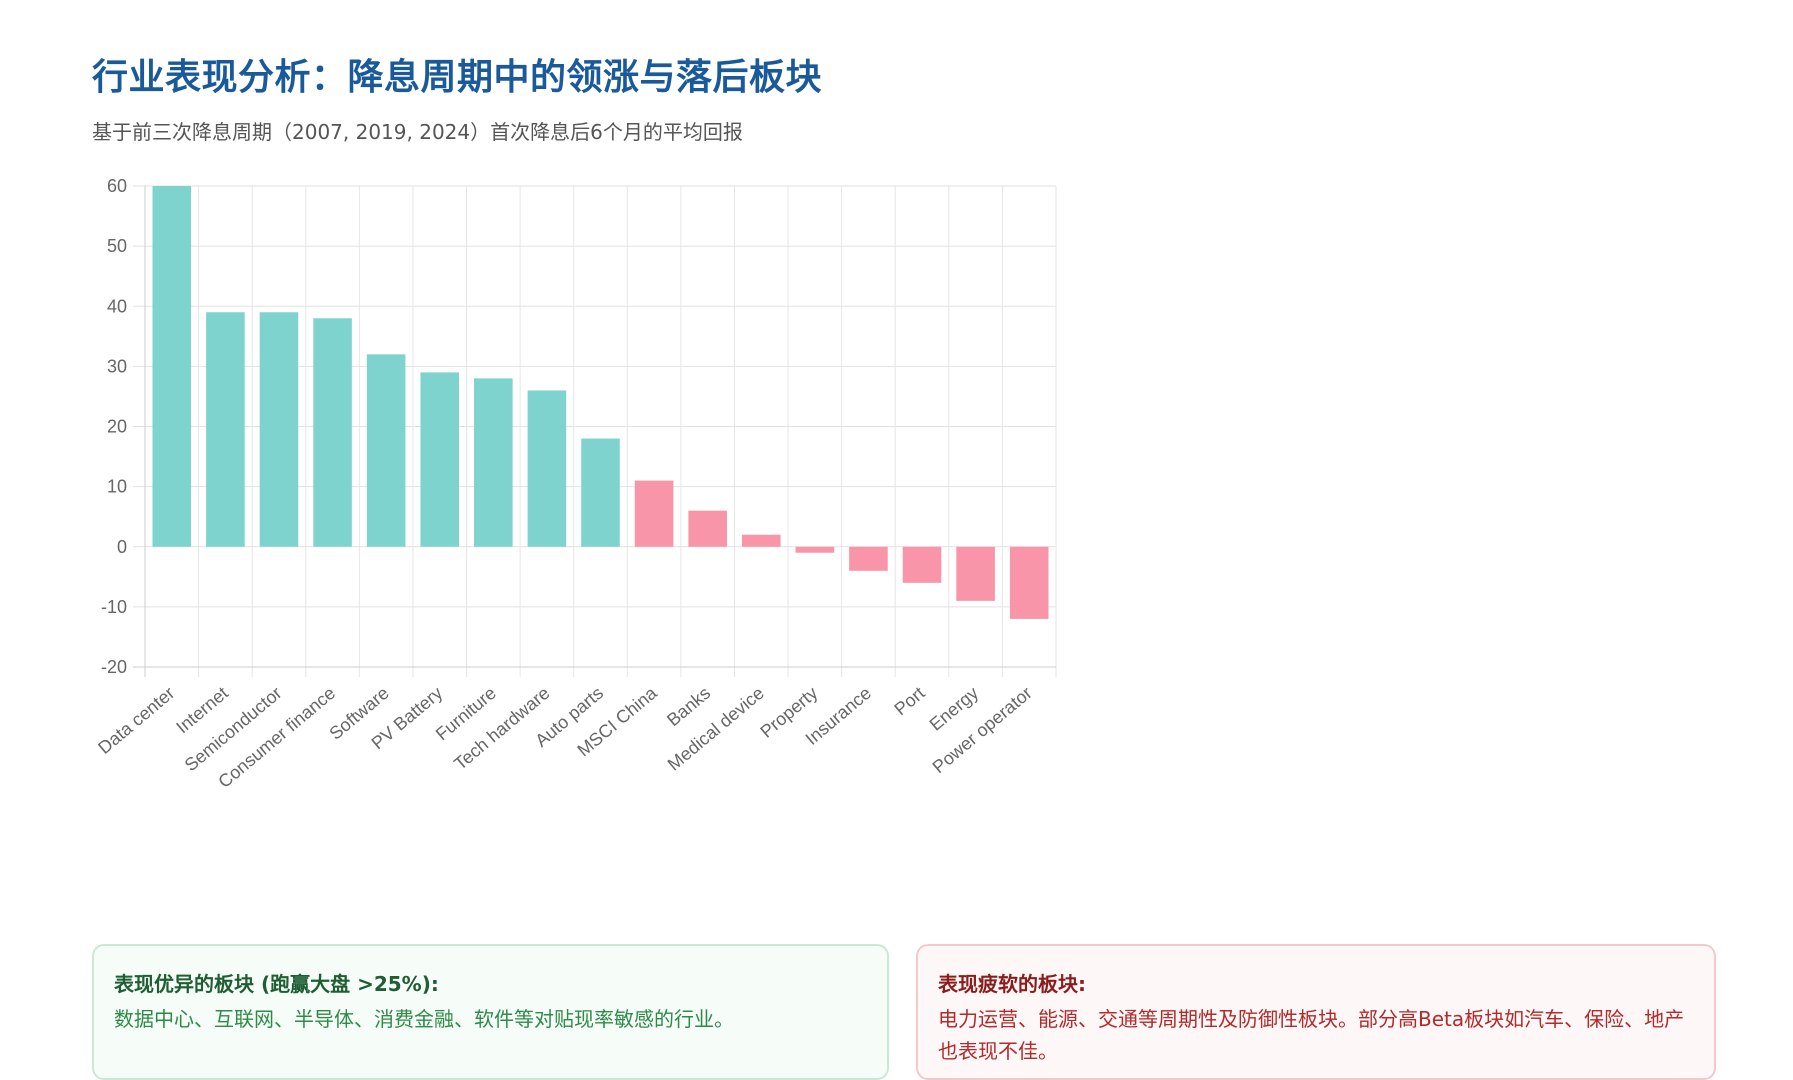 This screenshot has width=1793, height=1080. What do you see at coordinates (122, 547) in the screenshot?
I see `y-tick-label: 0` at bounding box center [122, 547].